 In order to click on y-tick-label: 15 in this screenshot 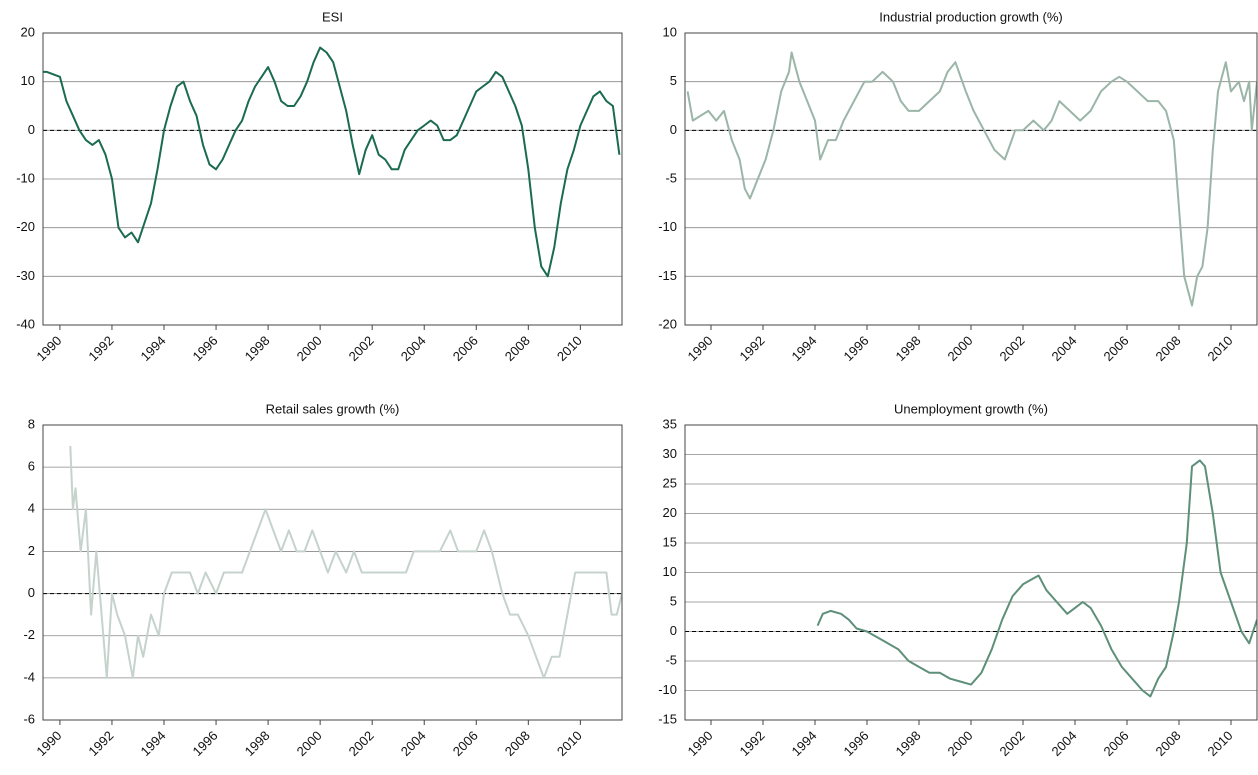, I will do `click(670, 541)`.